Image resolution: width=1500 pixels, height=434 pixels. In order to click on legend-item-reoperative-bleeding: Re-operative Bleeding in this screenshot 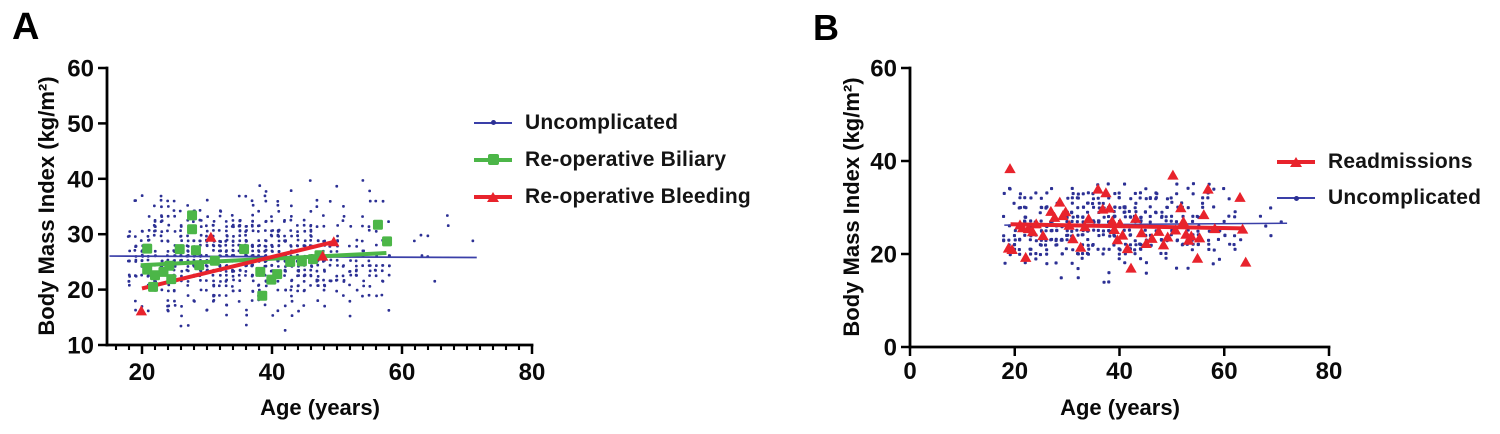, I will do `click(612, 196)`.